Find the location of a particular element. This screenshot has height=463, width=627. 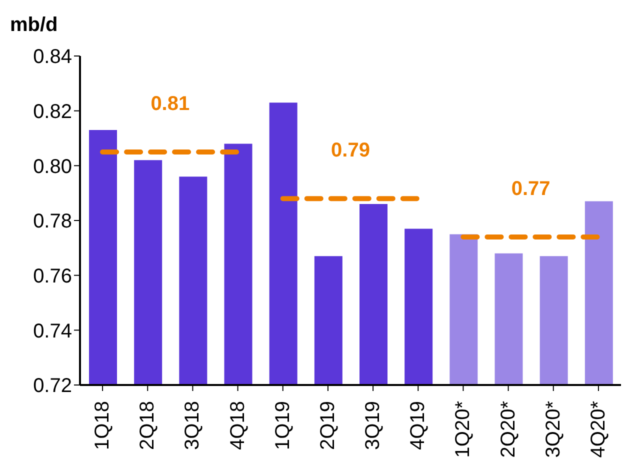

y-tick-label: 0.72 is located at coordinates (52, 386).